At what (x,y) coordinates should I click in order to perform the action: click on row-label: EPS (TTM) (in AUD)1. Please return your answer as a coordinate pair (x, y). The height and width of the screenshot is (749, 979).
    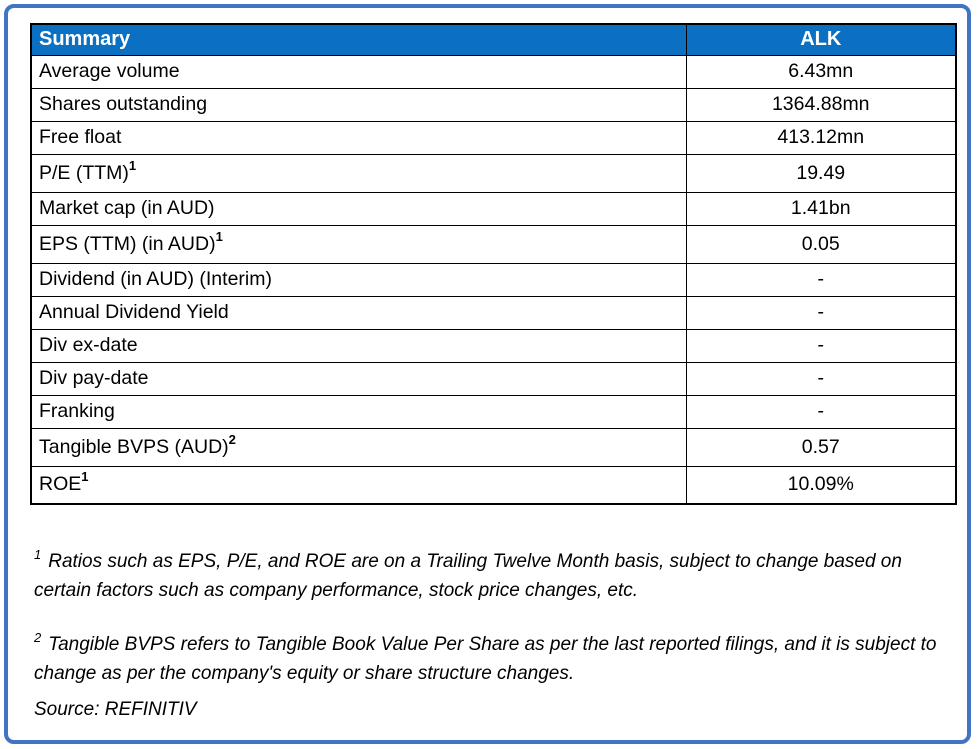
    Looking at the image, I should click on (358, 244).